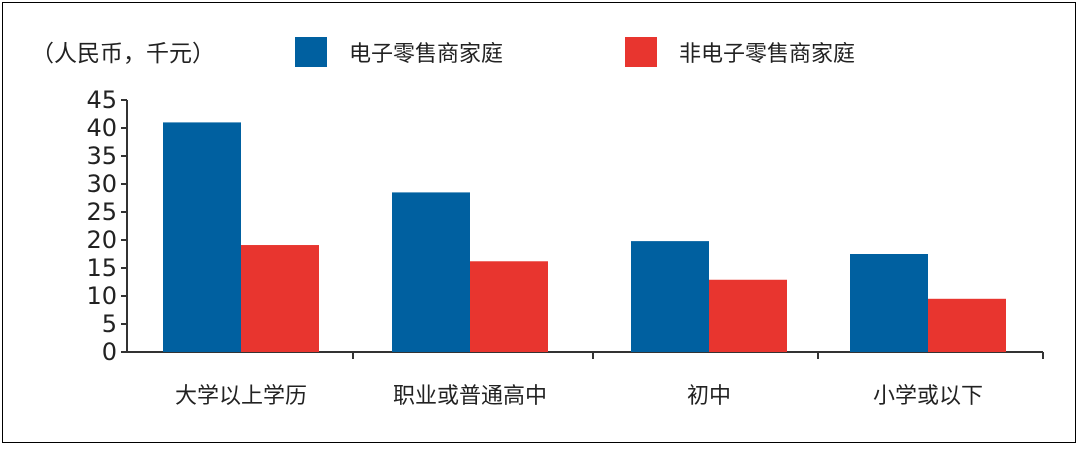 The width and height of the screenshot is (1080, 449). What do you see at coordinates (109, 324) in the screenshot?
I see `y-tick-label: 5` at bounding box center [109, 324].